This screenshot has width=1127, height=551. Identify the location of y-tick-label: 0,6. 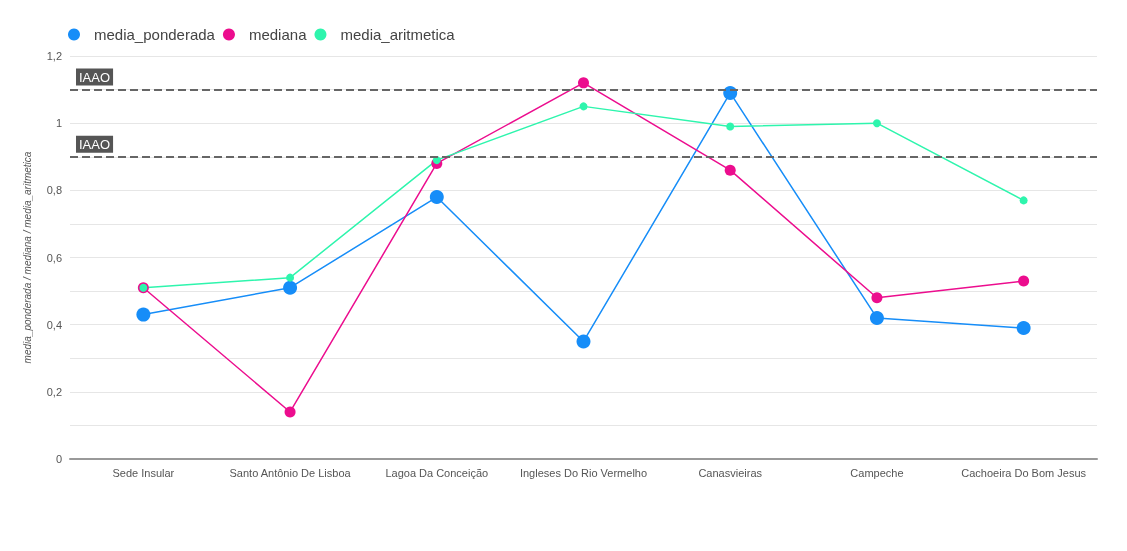
(54, 257).